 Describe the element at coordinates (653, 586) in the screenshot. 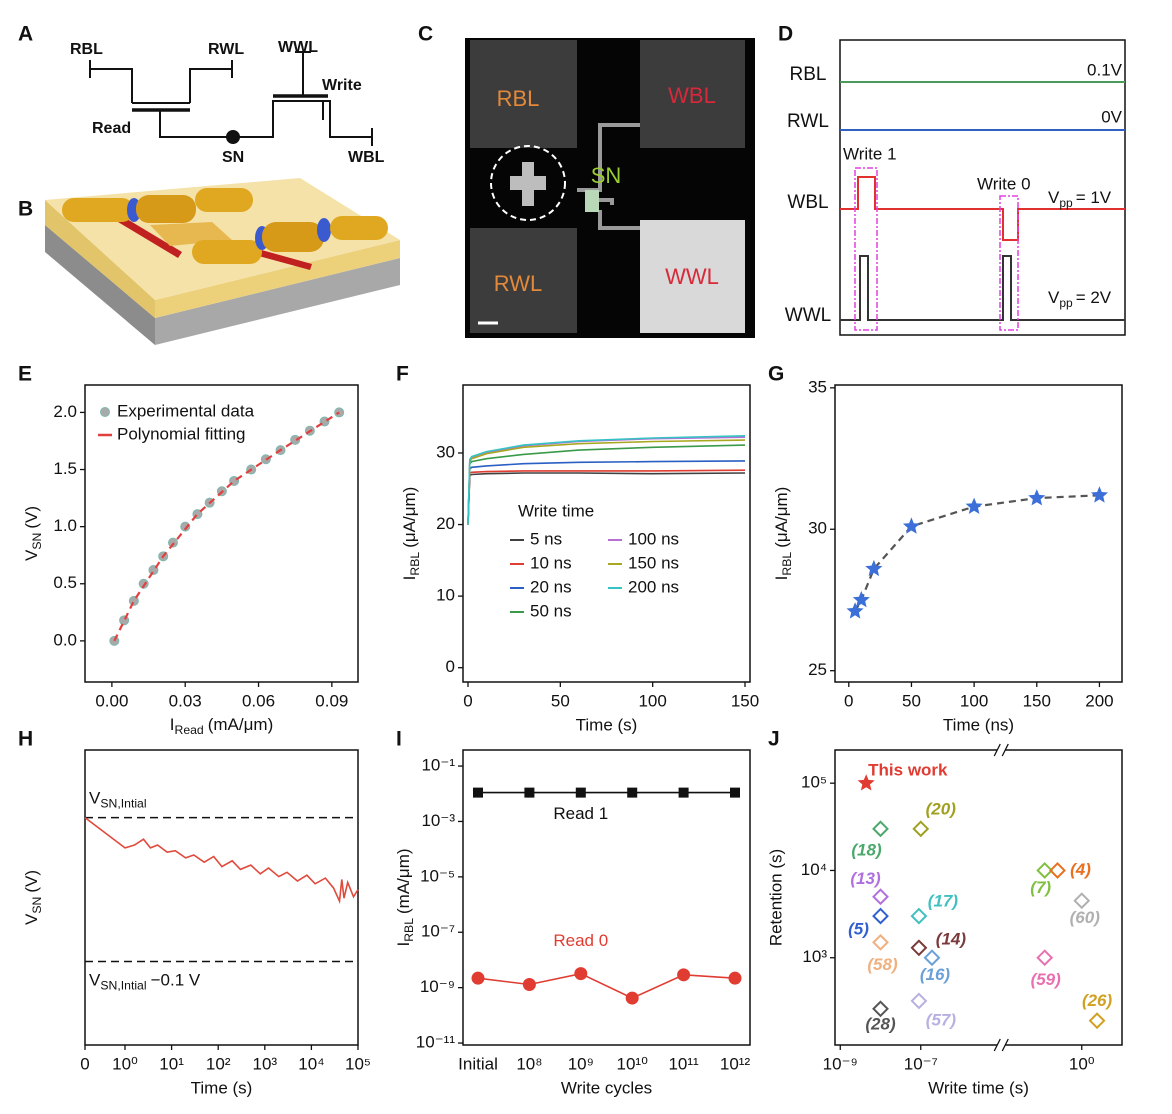

I see `legend-label: 200 ns` at that location.